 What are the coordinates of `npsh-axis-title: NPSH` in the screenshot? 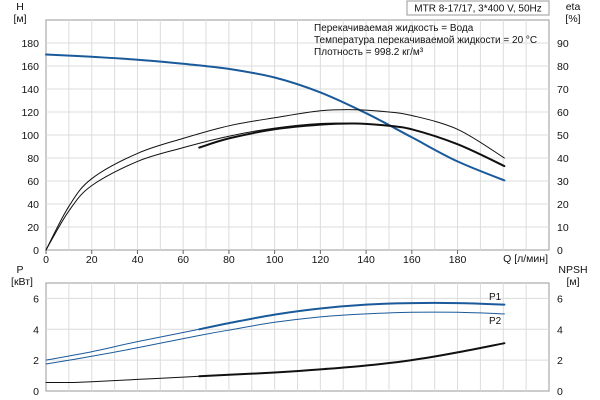 It's located at (572, 270).